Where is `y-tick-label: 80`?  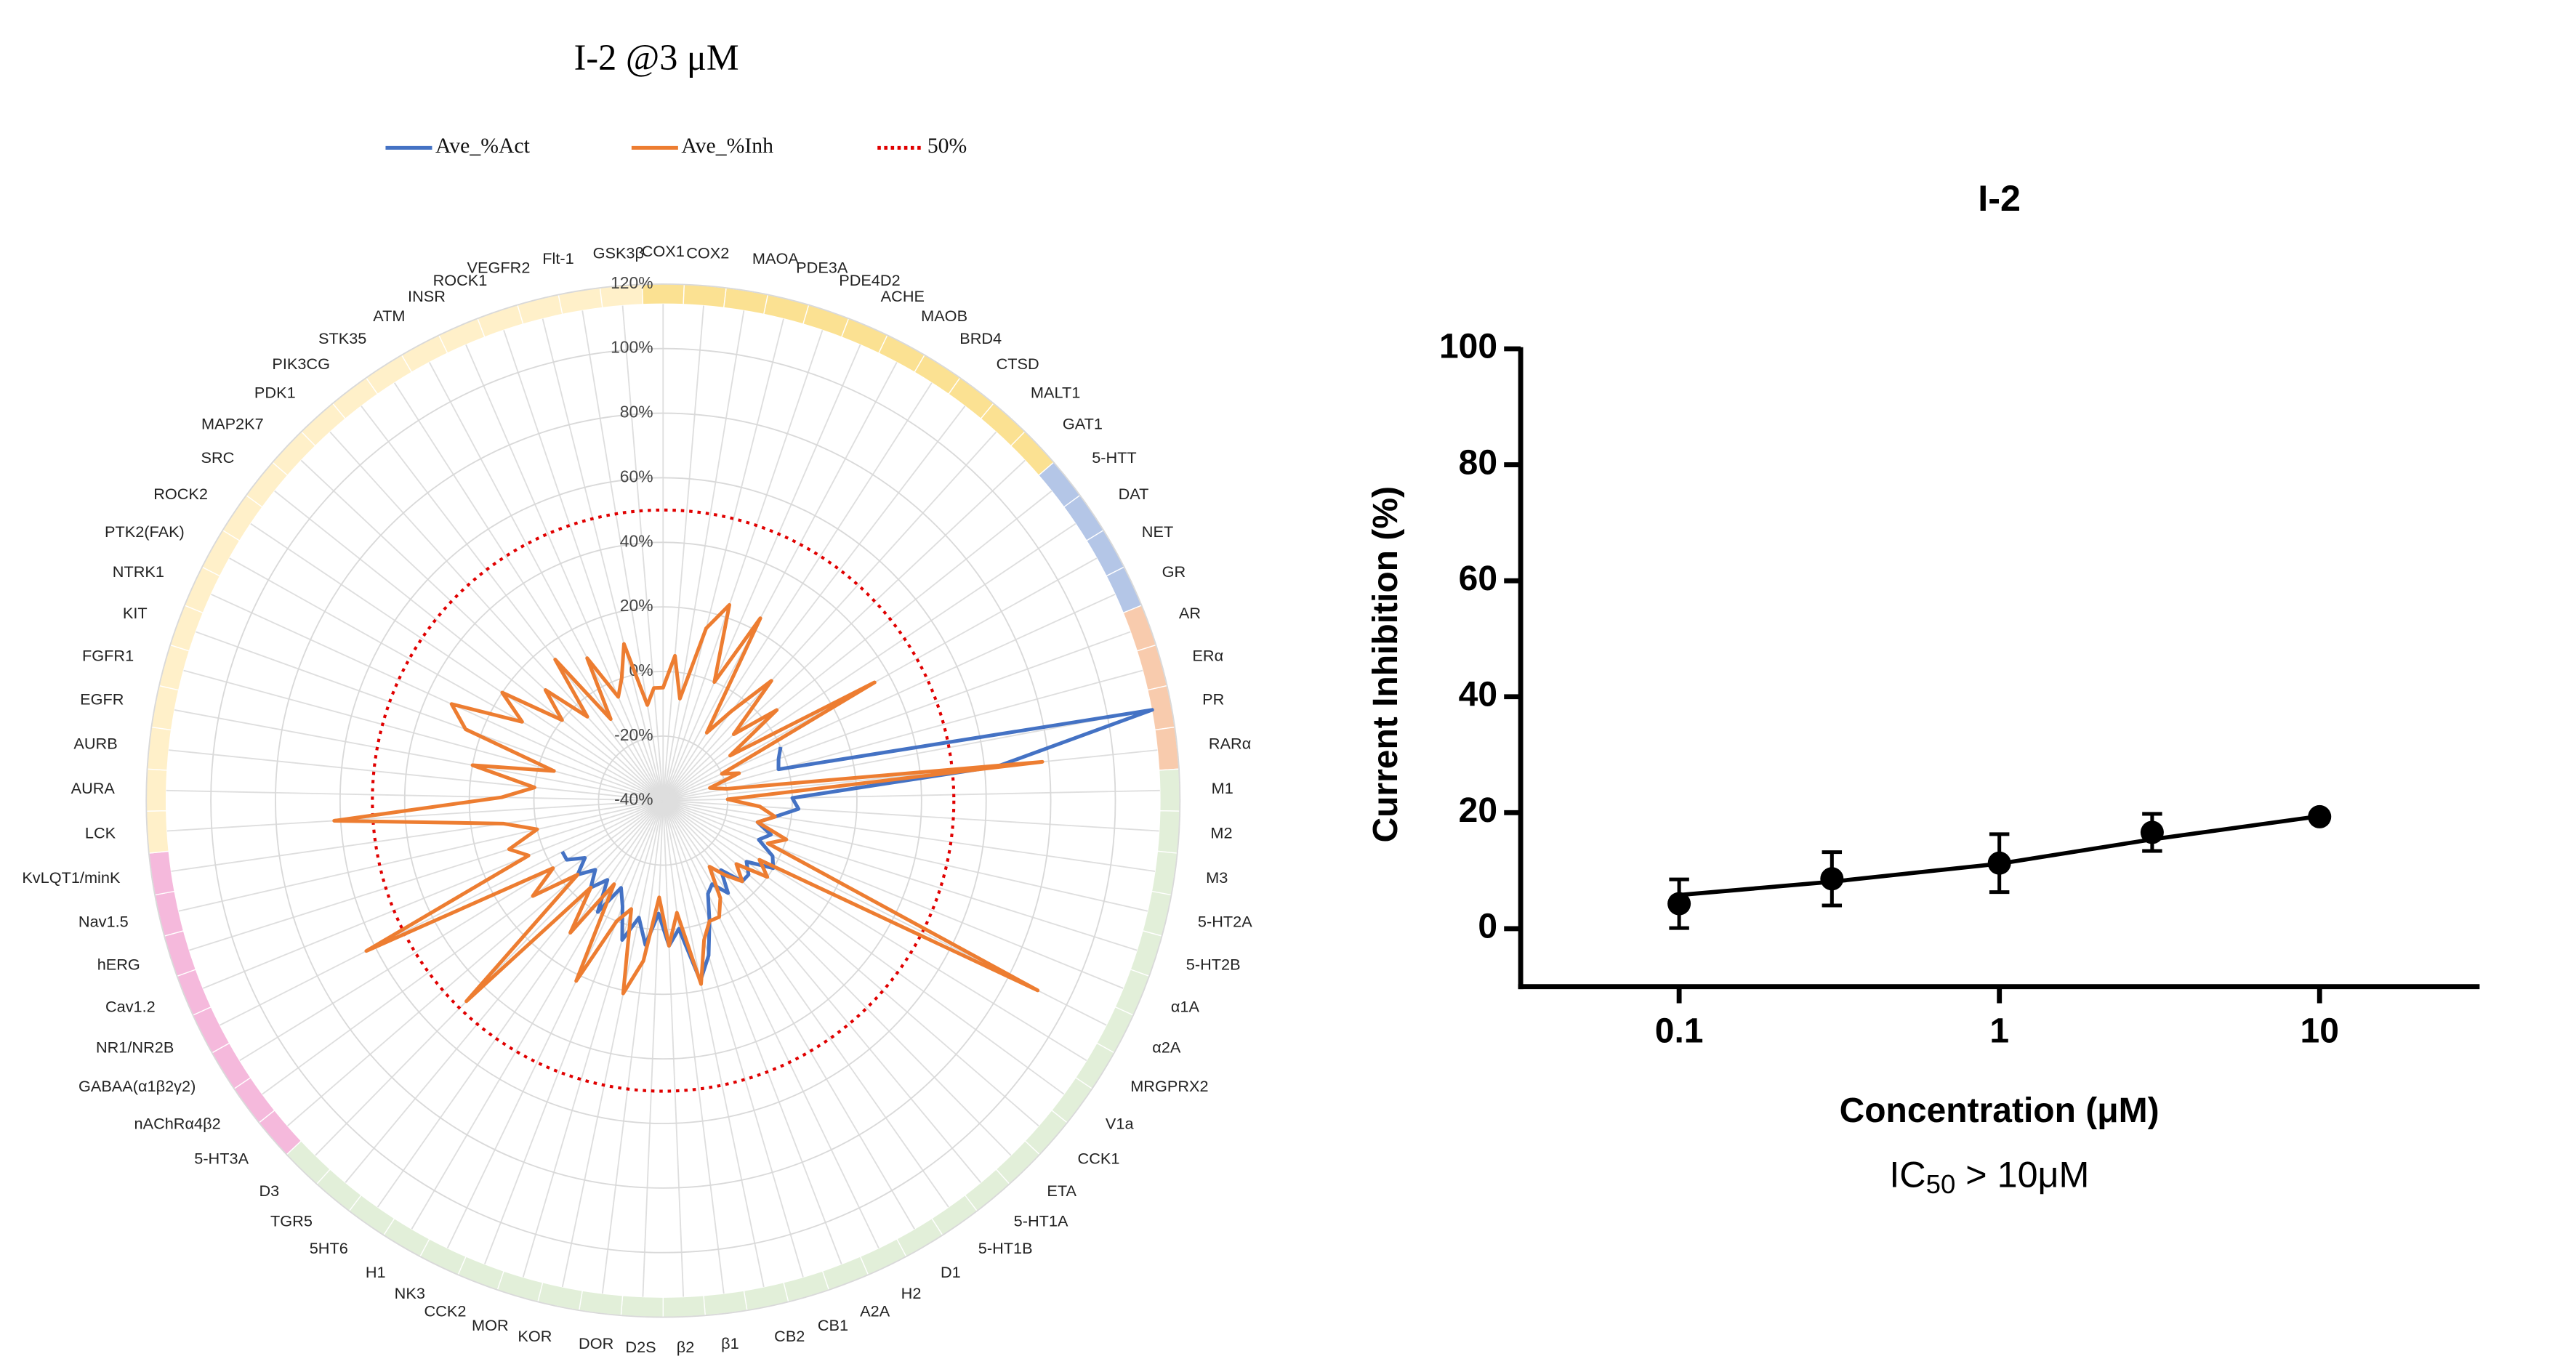
y-tick-label: 80 is located at coordinates (1478, 462).